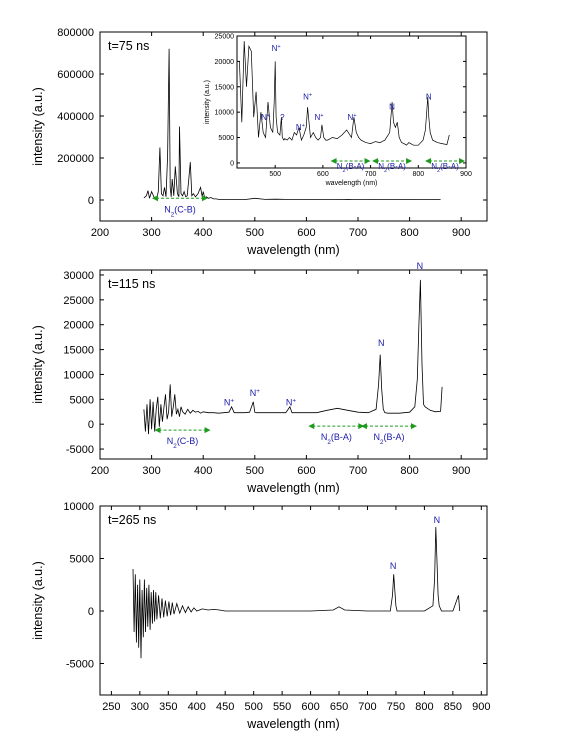 The image size is (568, 739). Describe the element at coordinates (75, 159) in the screenshot. I see `y-tick-label: 200000` at that location.